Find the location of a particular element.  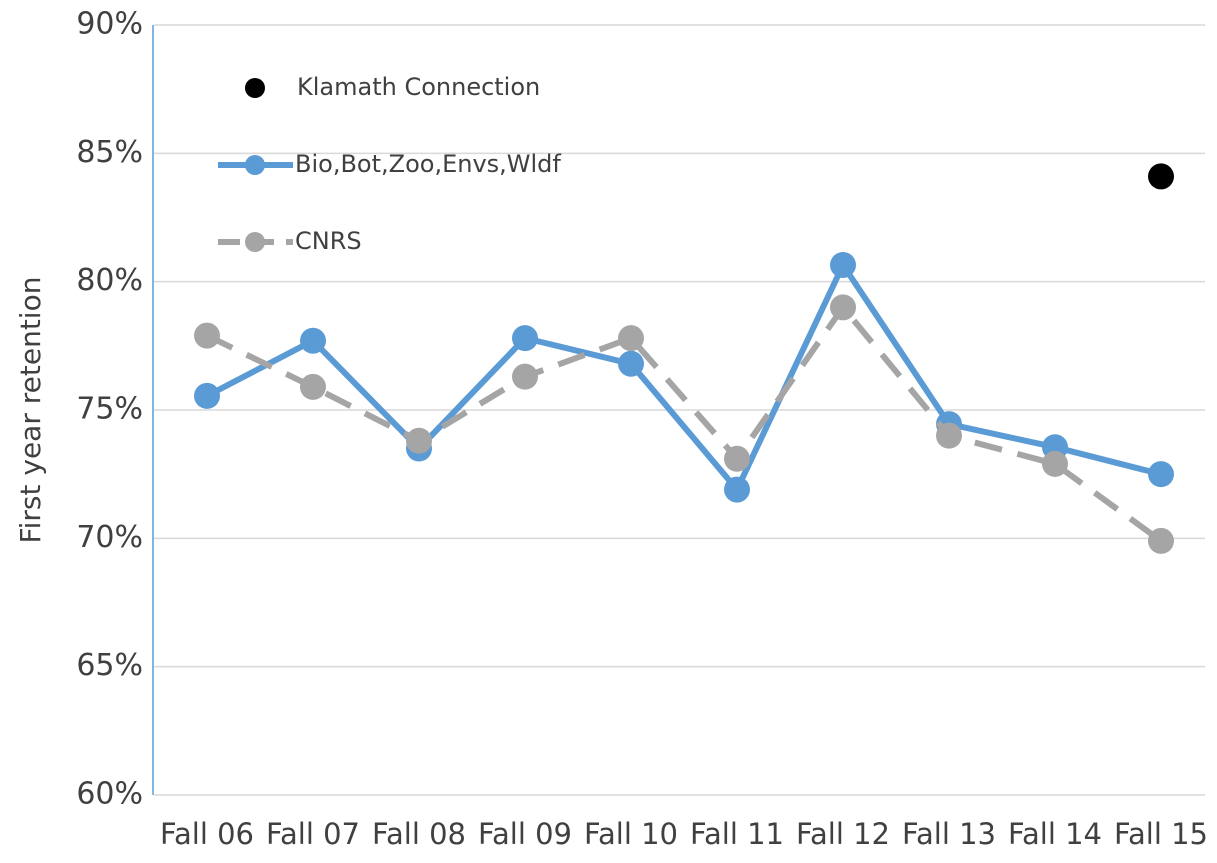

y-tick-label: 70% is located at coordinates (109, 537).